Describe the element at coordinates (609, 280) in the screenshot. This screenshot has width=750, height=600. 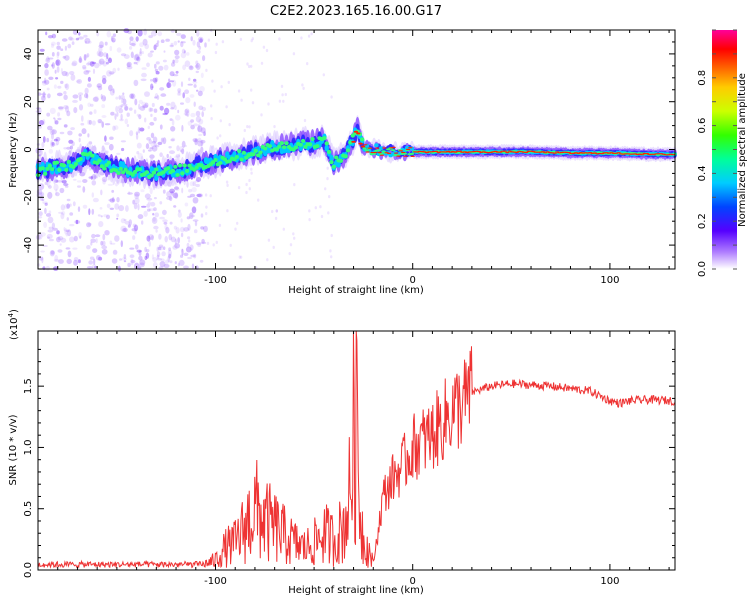
I see `x-tick-label: 100` at that location.